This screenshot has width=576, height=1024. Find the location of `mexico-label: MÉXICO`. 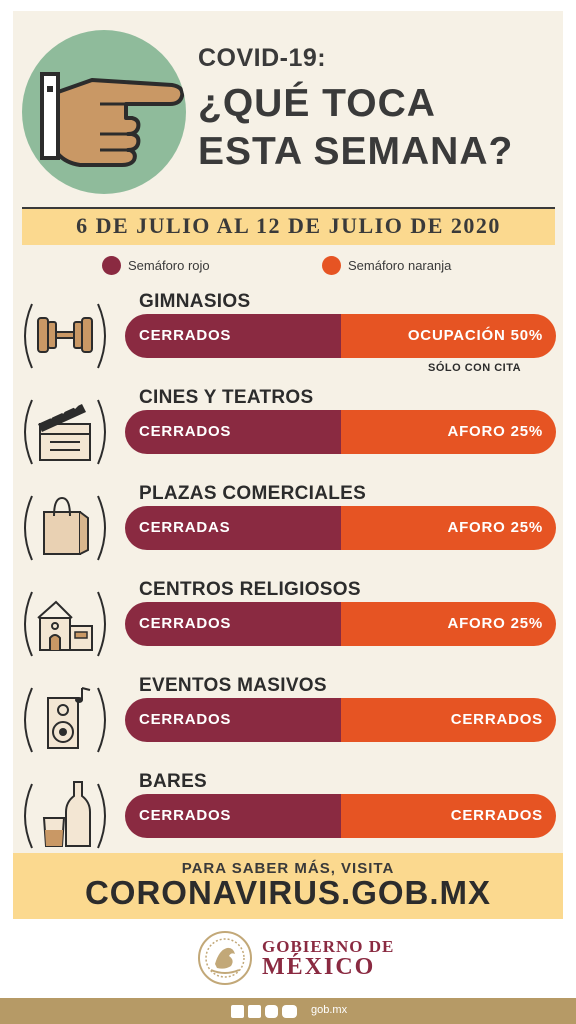

mexico-label: MÉXICO is located at coordinates (319, 967).